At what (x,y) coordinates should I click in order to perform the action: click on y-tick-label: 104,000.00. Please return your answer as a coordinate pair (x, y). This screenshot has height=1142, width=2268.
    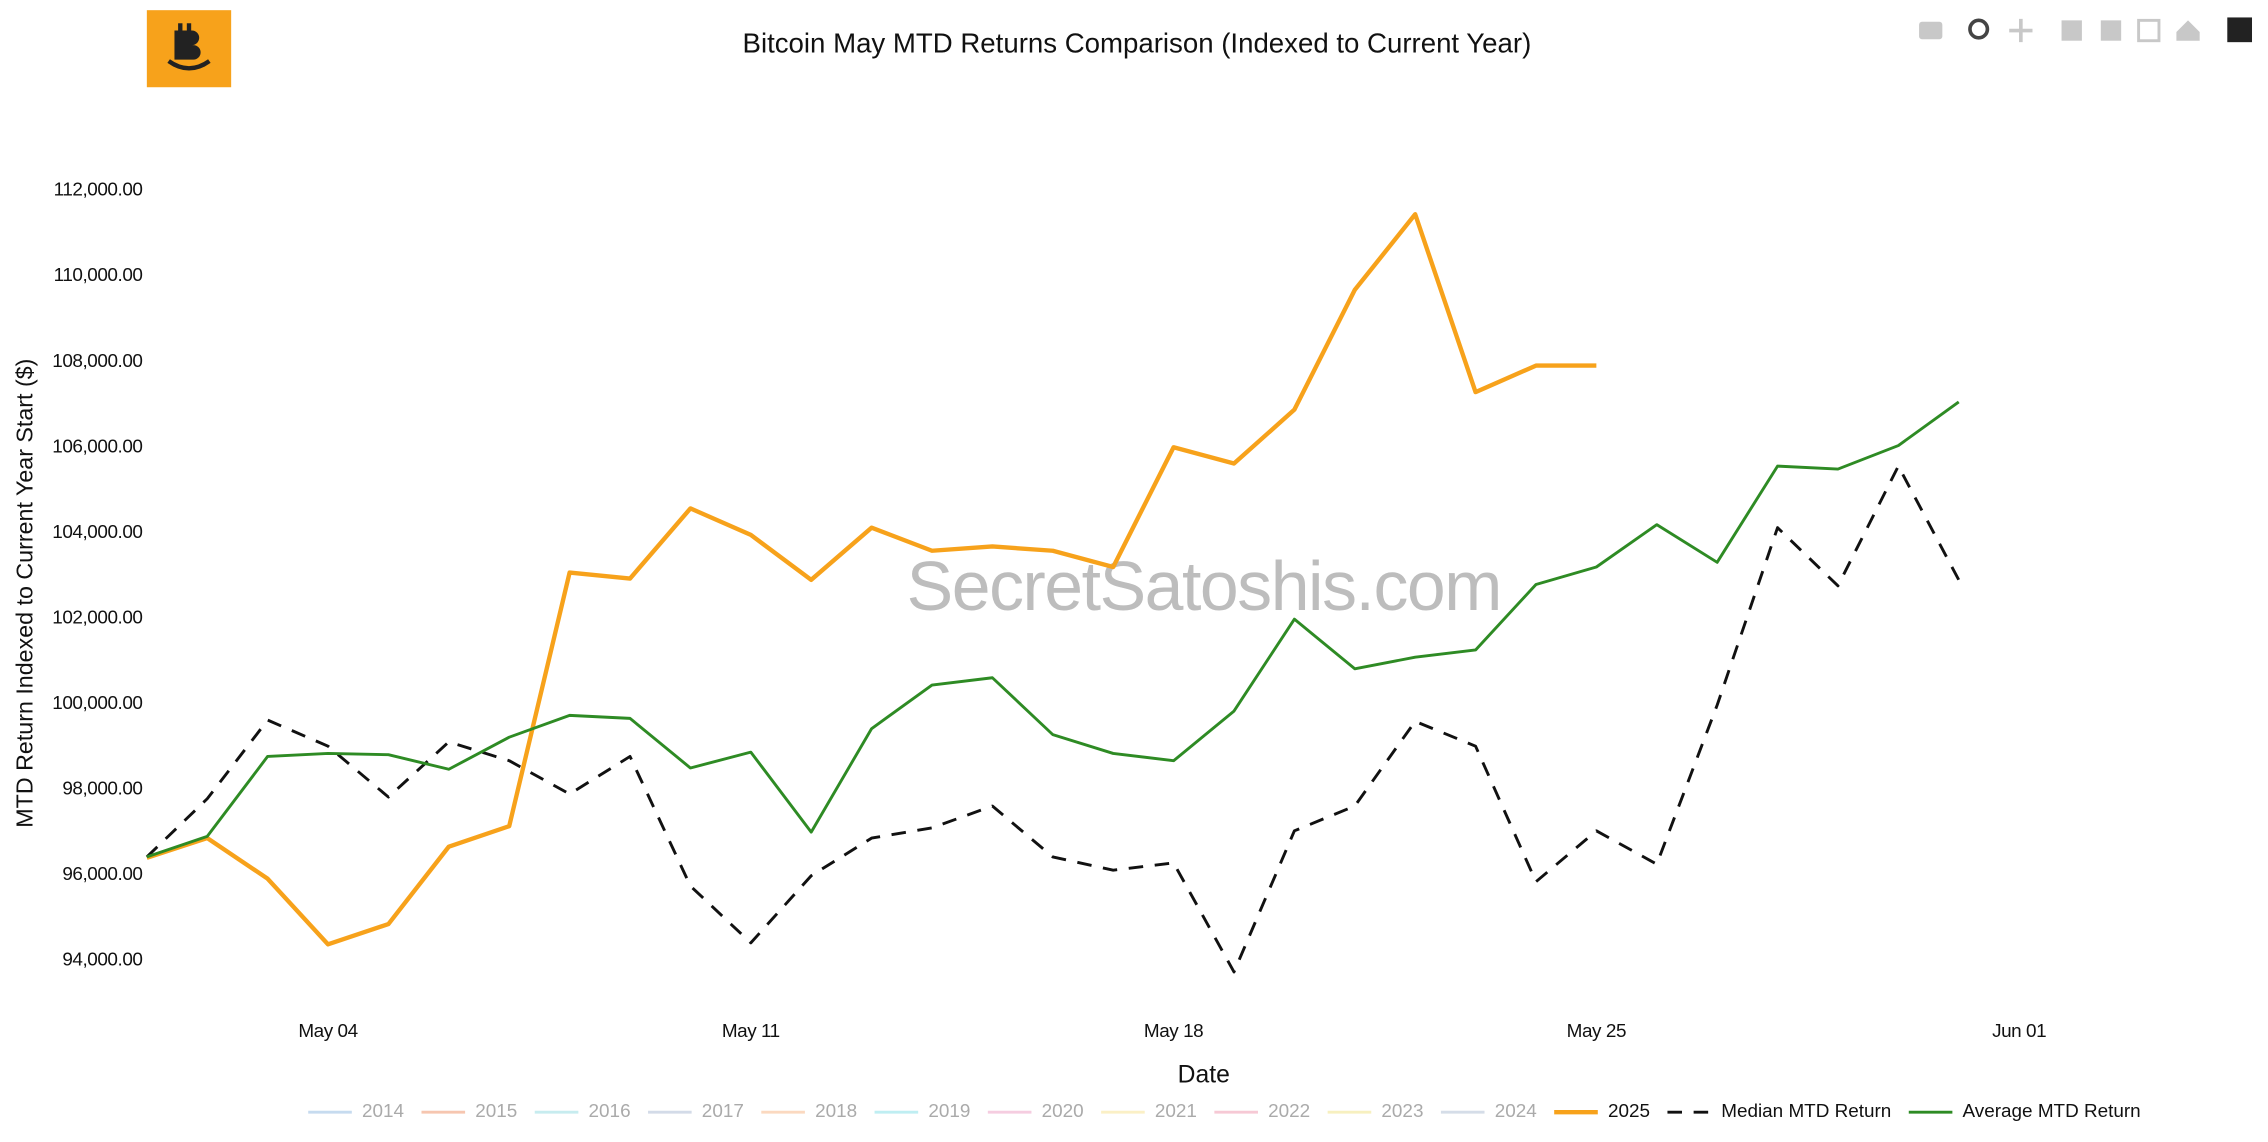
    Looking at the image, I should click on (97, 532).